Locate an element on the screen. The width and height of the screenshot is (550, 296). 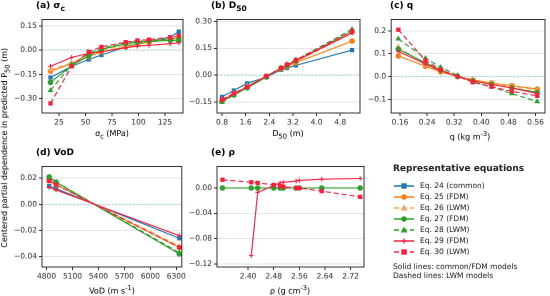
x-axis-title: σ$_{c}$ (MPa) is located at coordinates (112, 135).